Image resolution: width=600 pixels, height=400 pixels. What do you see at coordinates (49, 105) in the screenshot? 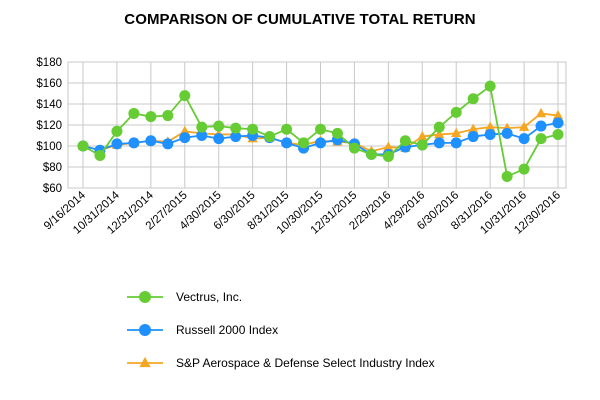
I see `y-tick-label: $140` at bounding box center [49, 105].